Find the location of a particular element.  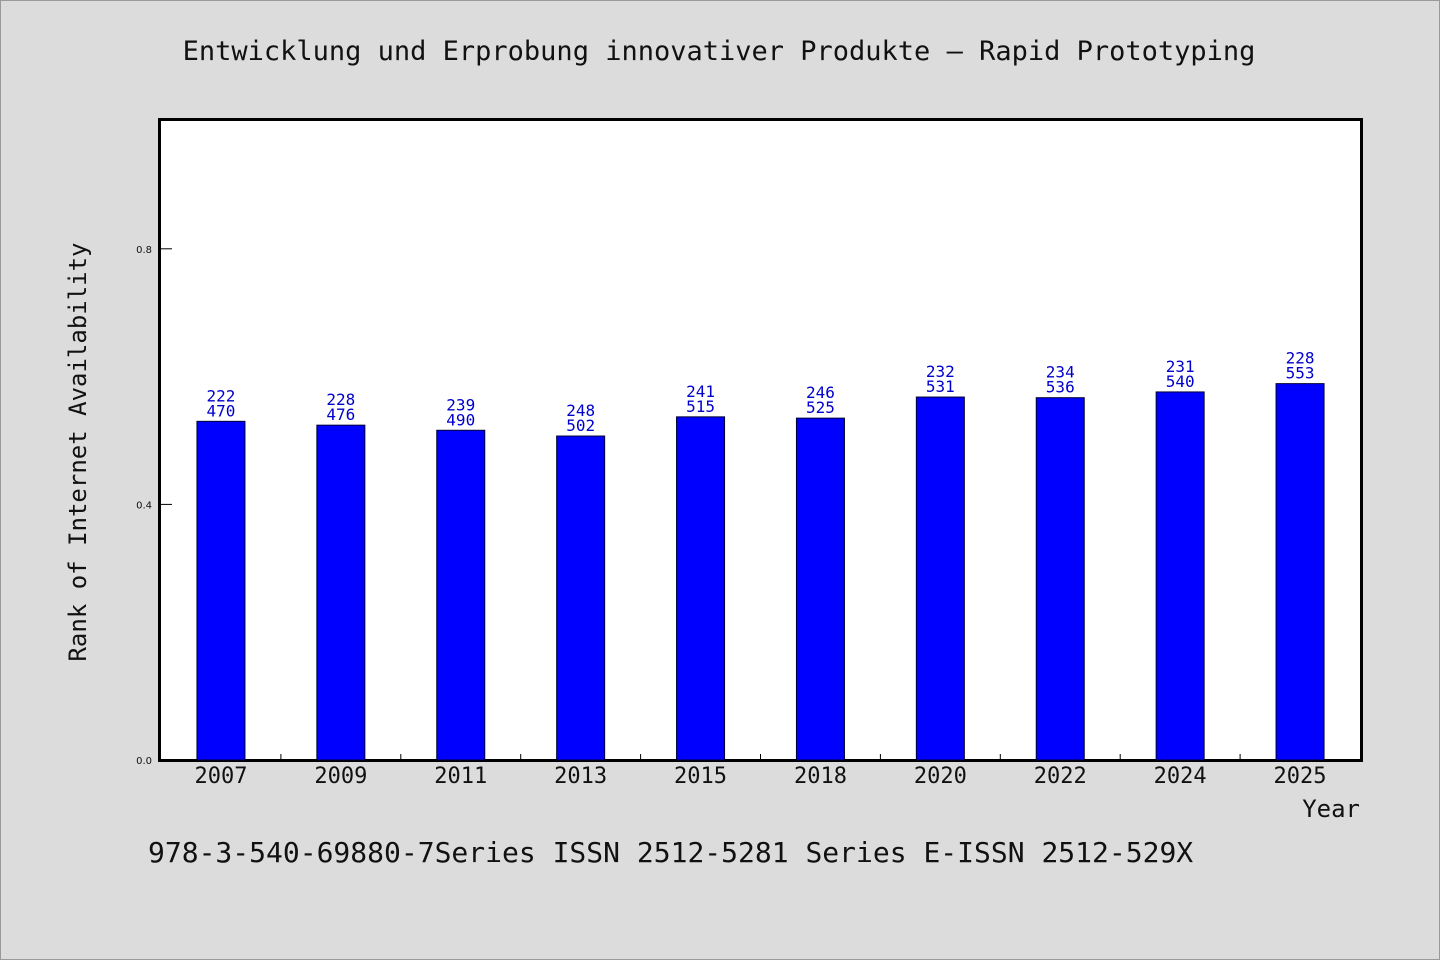

x-tick-label: 2022 is located at coordinates (1060, 776).